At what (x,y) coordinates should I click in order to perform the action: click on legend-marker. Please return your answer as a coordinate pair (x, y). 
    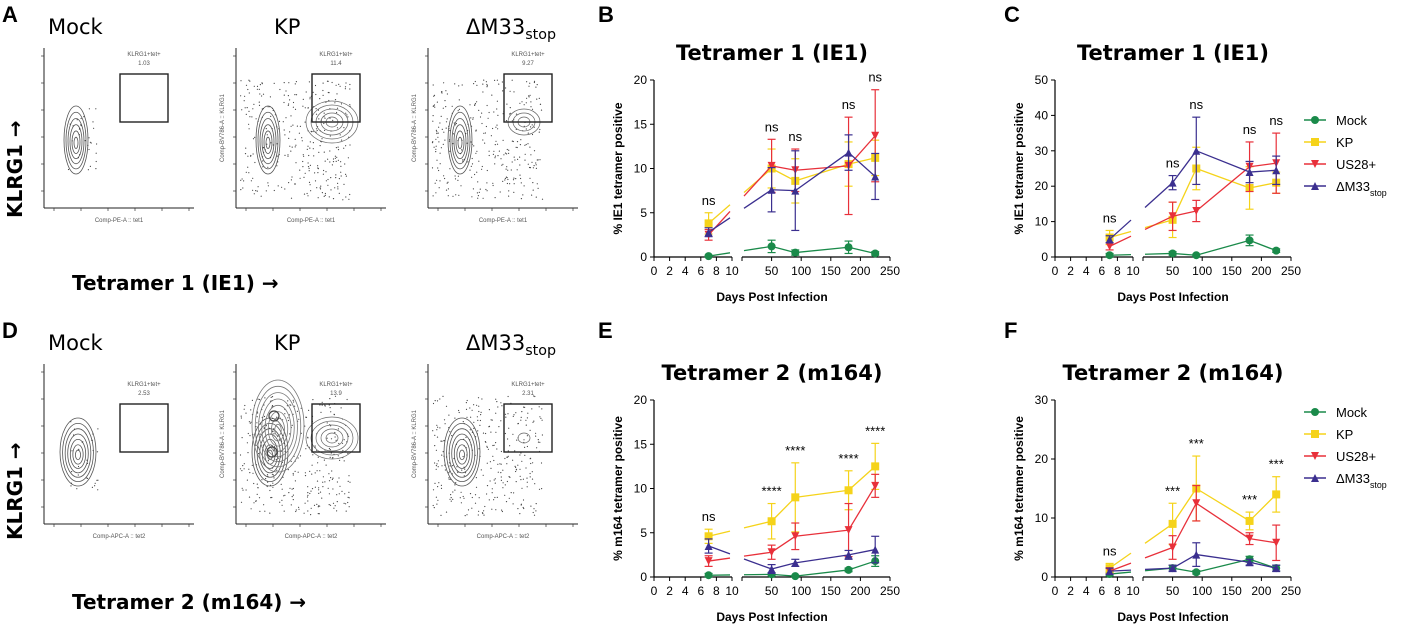
    Looking at the image, I should click on (1315, 456).